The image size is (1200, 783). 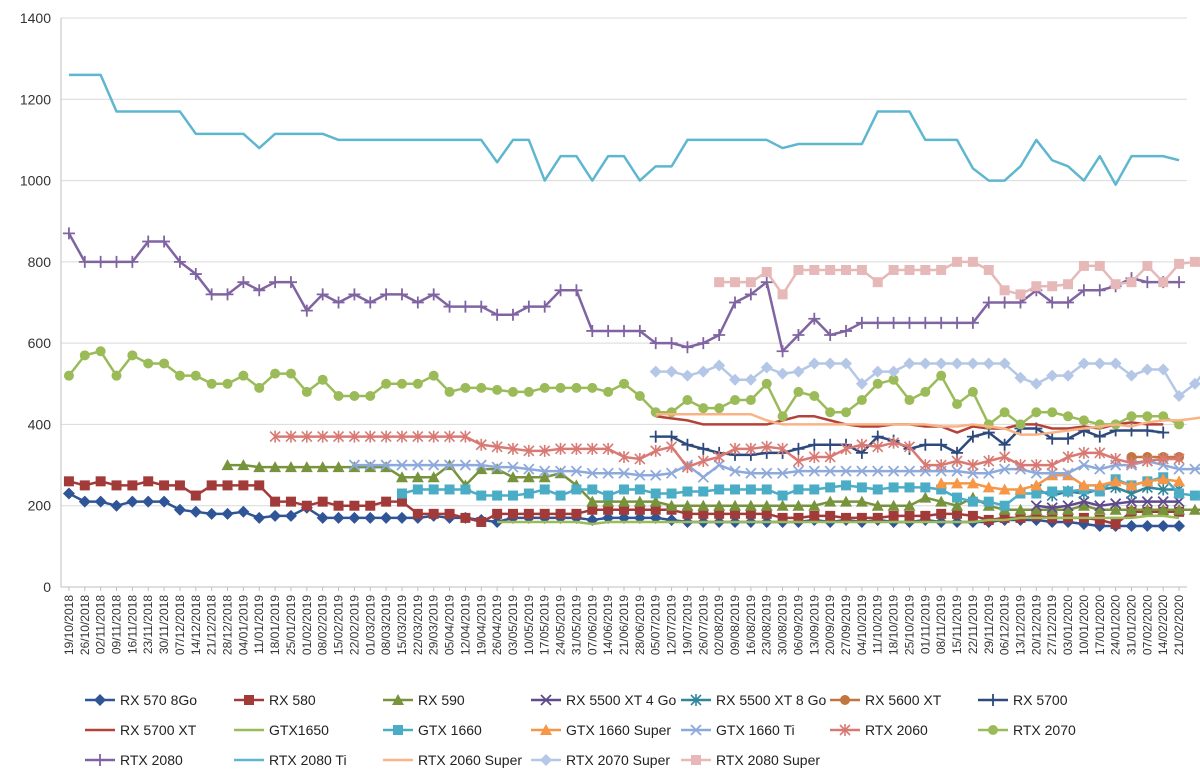 What do you see at coordinates (592, 625) in the screenshot?
I see `x-tick-label: 07/06/2019` at bounding box center [592, 625].